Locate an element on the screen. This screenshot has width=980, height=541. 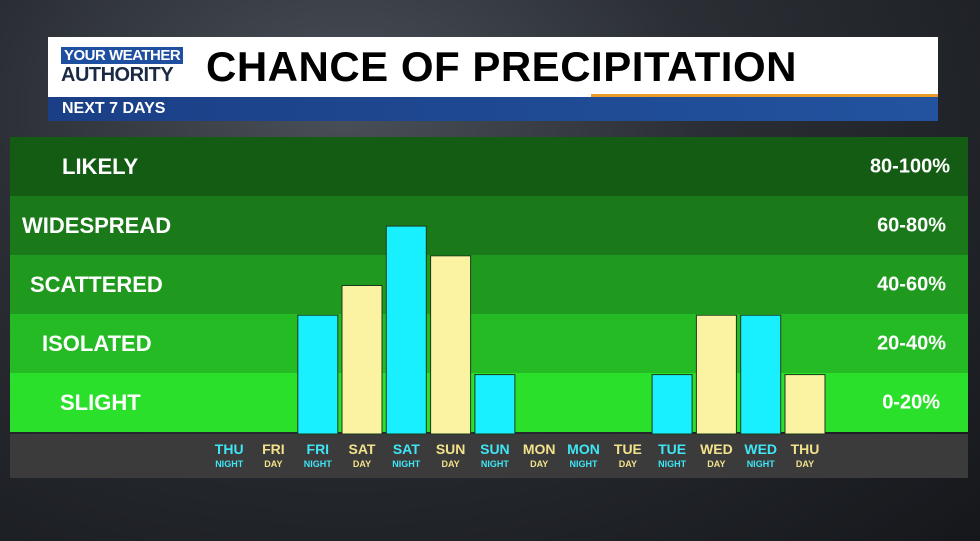
band-label: SLIGHT is located at coordinates (100, 402).